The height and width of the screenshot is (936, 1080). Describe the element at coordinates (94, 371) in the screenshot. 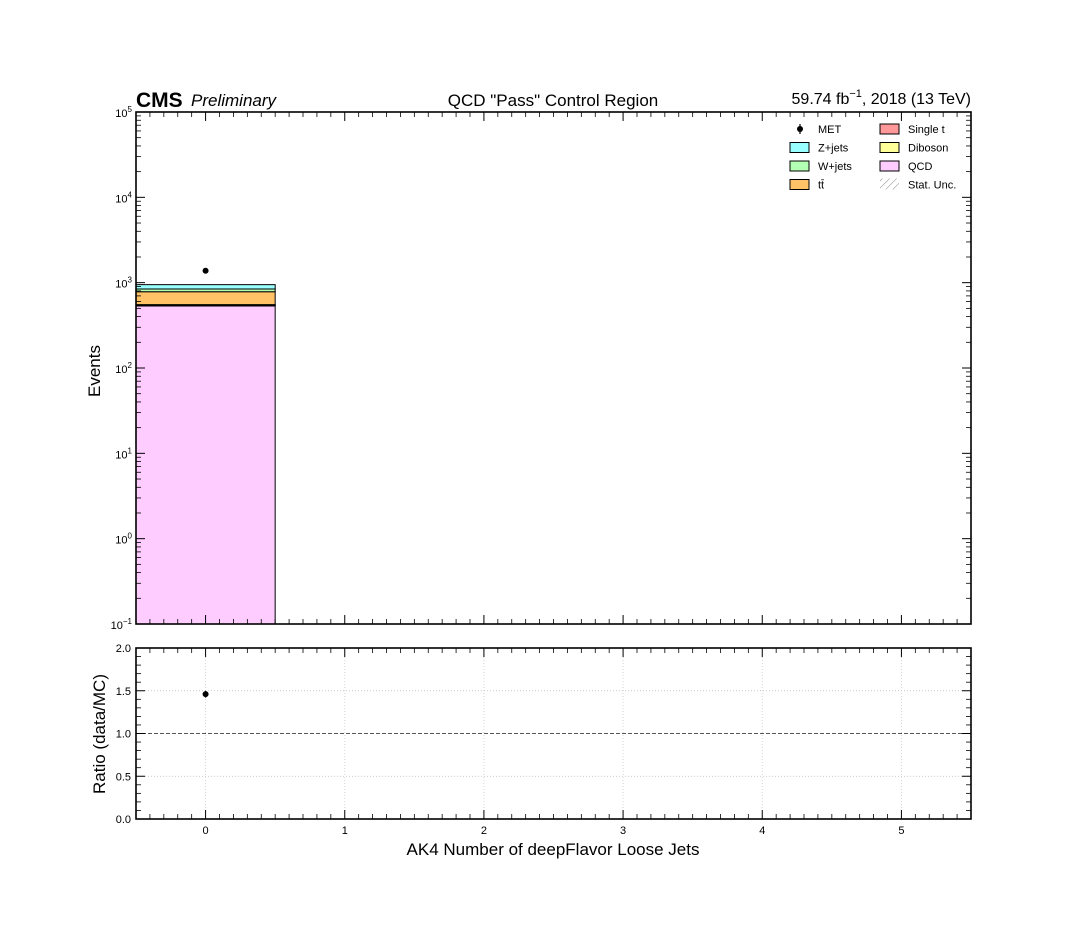

I see `main-y-axis-label: Events` at that location.